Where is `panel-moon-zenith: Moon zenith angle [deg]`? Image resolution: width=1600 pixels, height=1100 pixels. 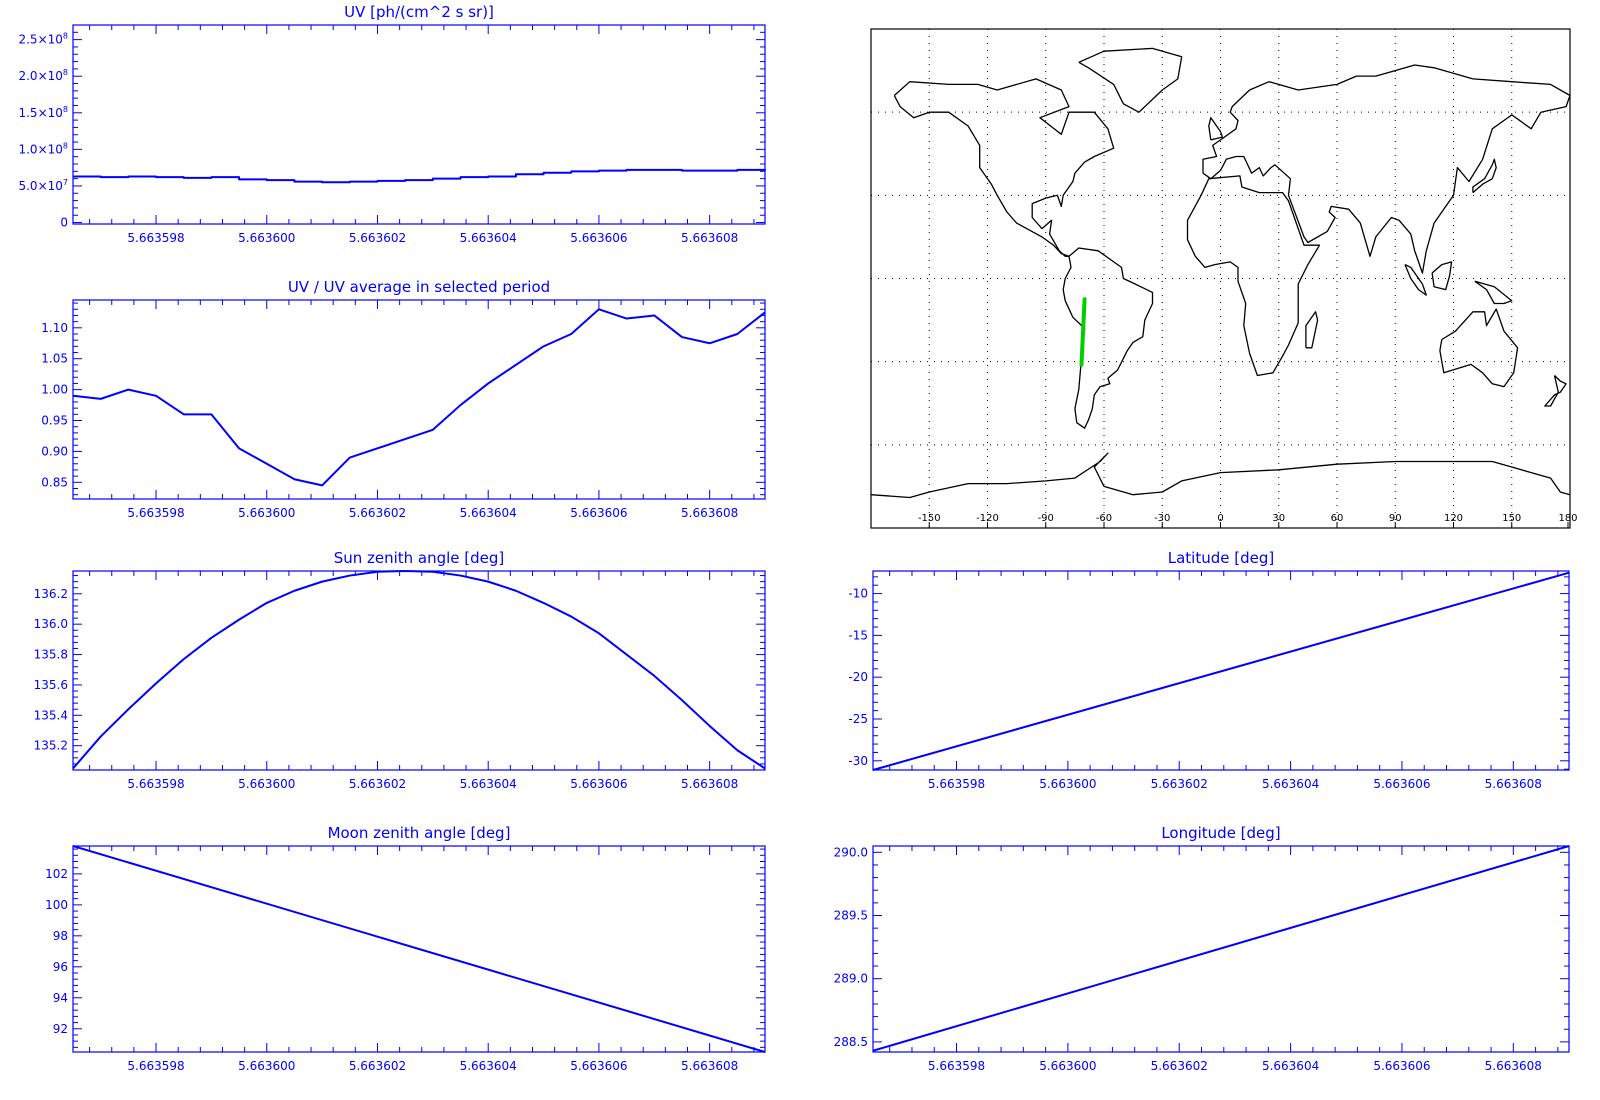
panel-moon-zenith: Moon zenith angle [deg] is located at coordinates (419, 938).